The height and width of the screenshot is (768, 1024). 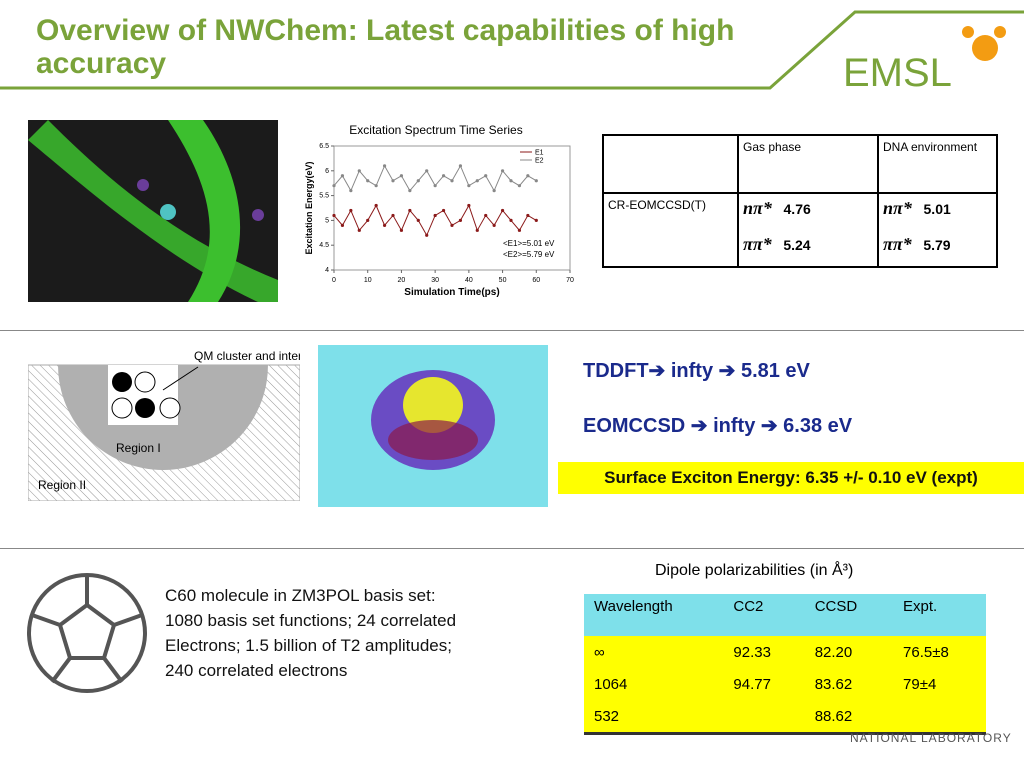 What do you see at coordinates (512, 330) in the screenshot?
I see `divider` at bounding box center [512, 330].